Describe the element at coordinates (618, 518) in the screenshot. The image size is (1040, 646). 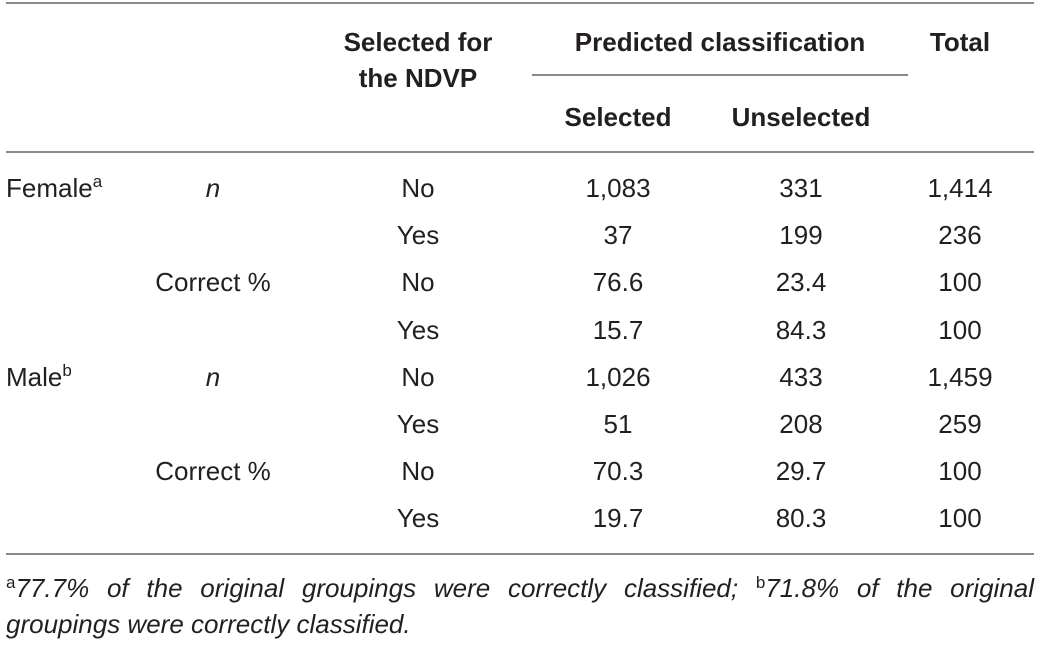
I see `cell-predicted-selected: 19.7` at that location.